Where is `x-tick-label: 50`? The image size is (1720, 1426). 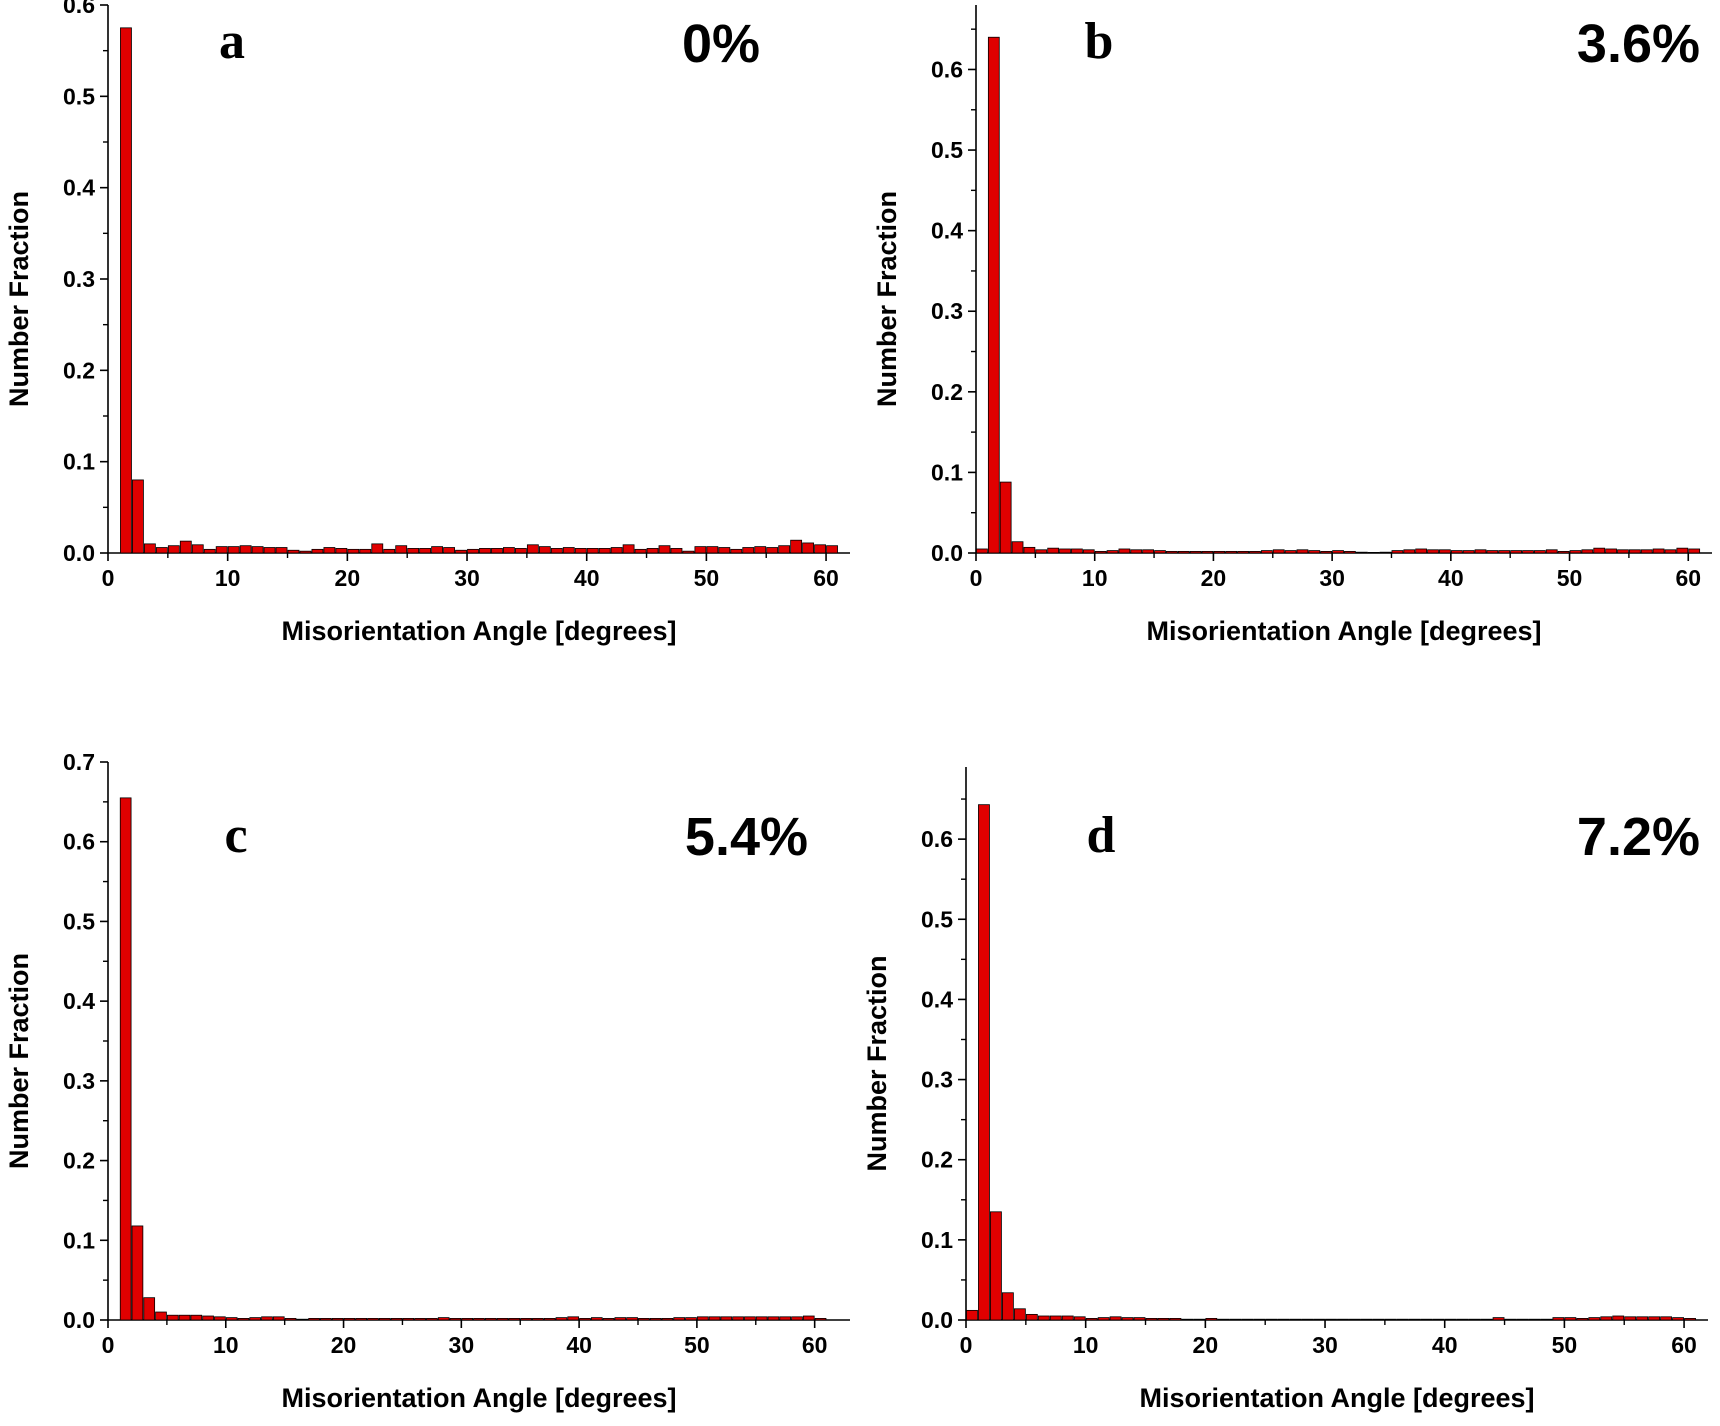
x-tick-label: 50 is located at coordinates (1565, 1345).